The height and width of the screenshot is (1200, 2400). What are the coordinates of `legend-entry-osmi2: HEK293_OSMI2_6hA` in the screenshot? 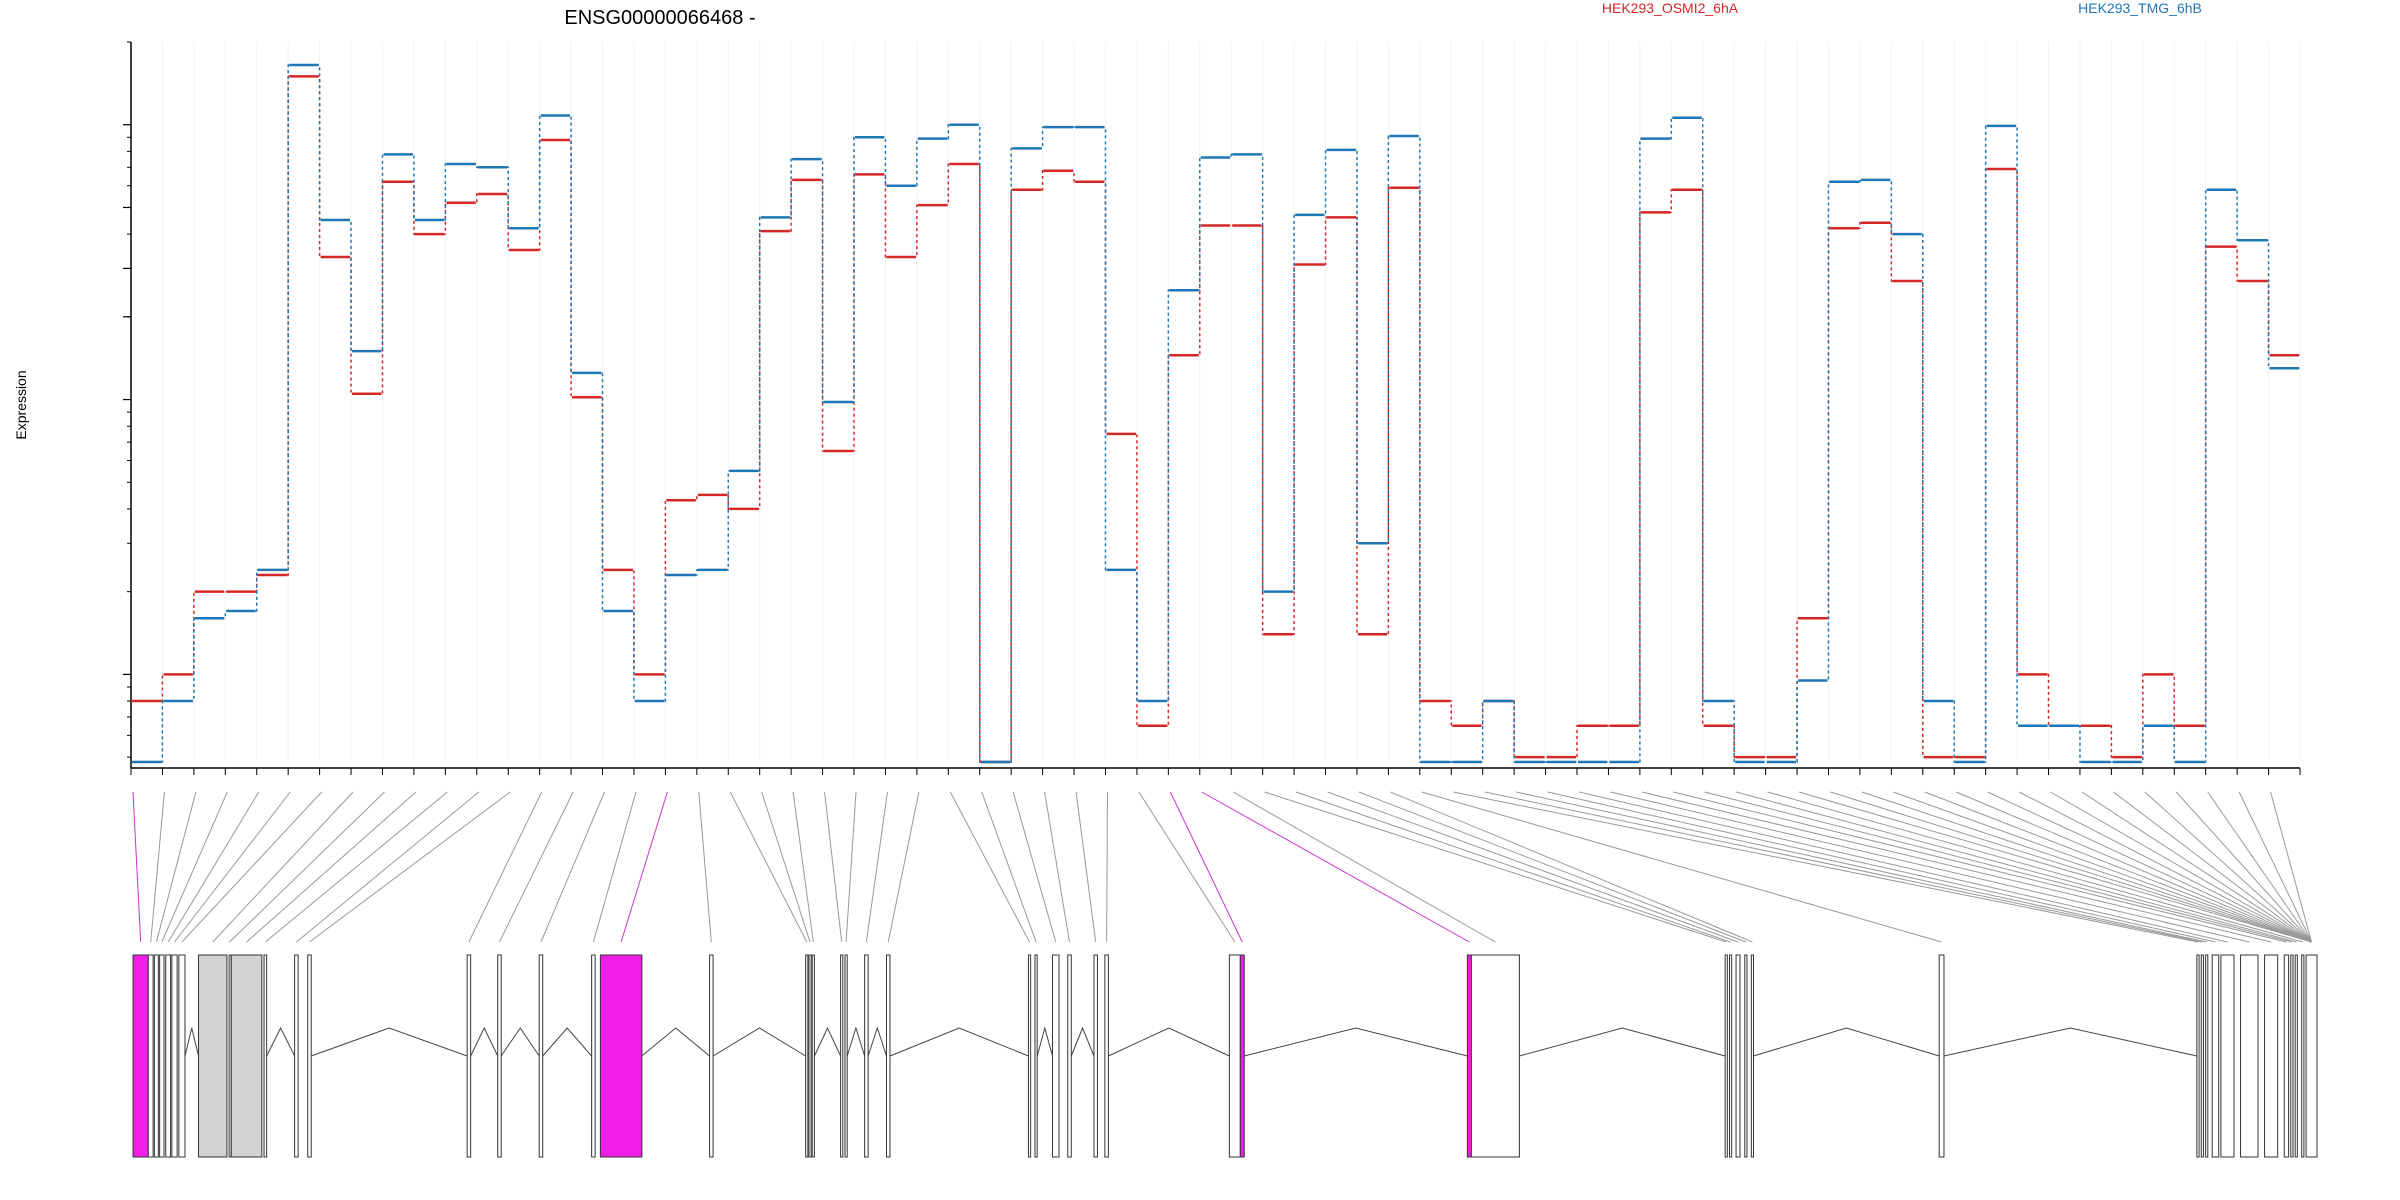 It's located at (1670, 8).